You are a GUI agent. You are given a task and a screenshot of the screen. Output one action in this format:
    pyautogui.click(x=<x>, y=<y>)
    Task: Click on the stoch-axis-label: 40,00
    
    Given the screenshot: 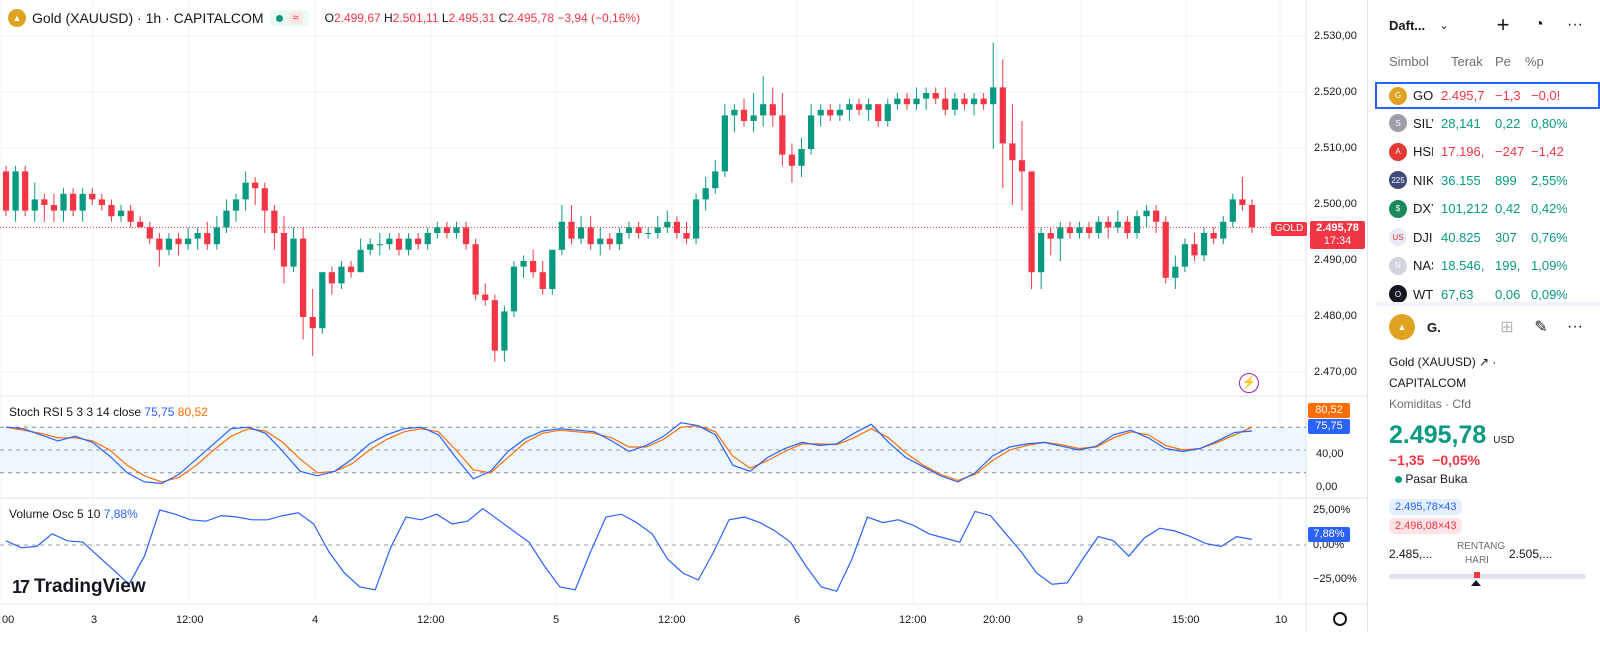 What is the action you would take?
    pyautogui.click(x=1330, y=454)
    